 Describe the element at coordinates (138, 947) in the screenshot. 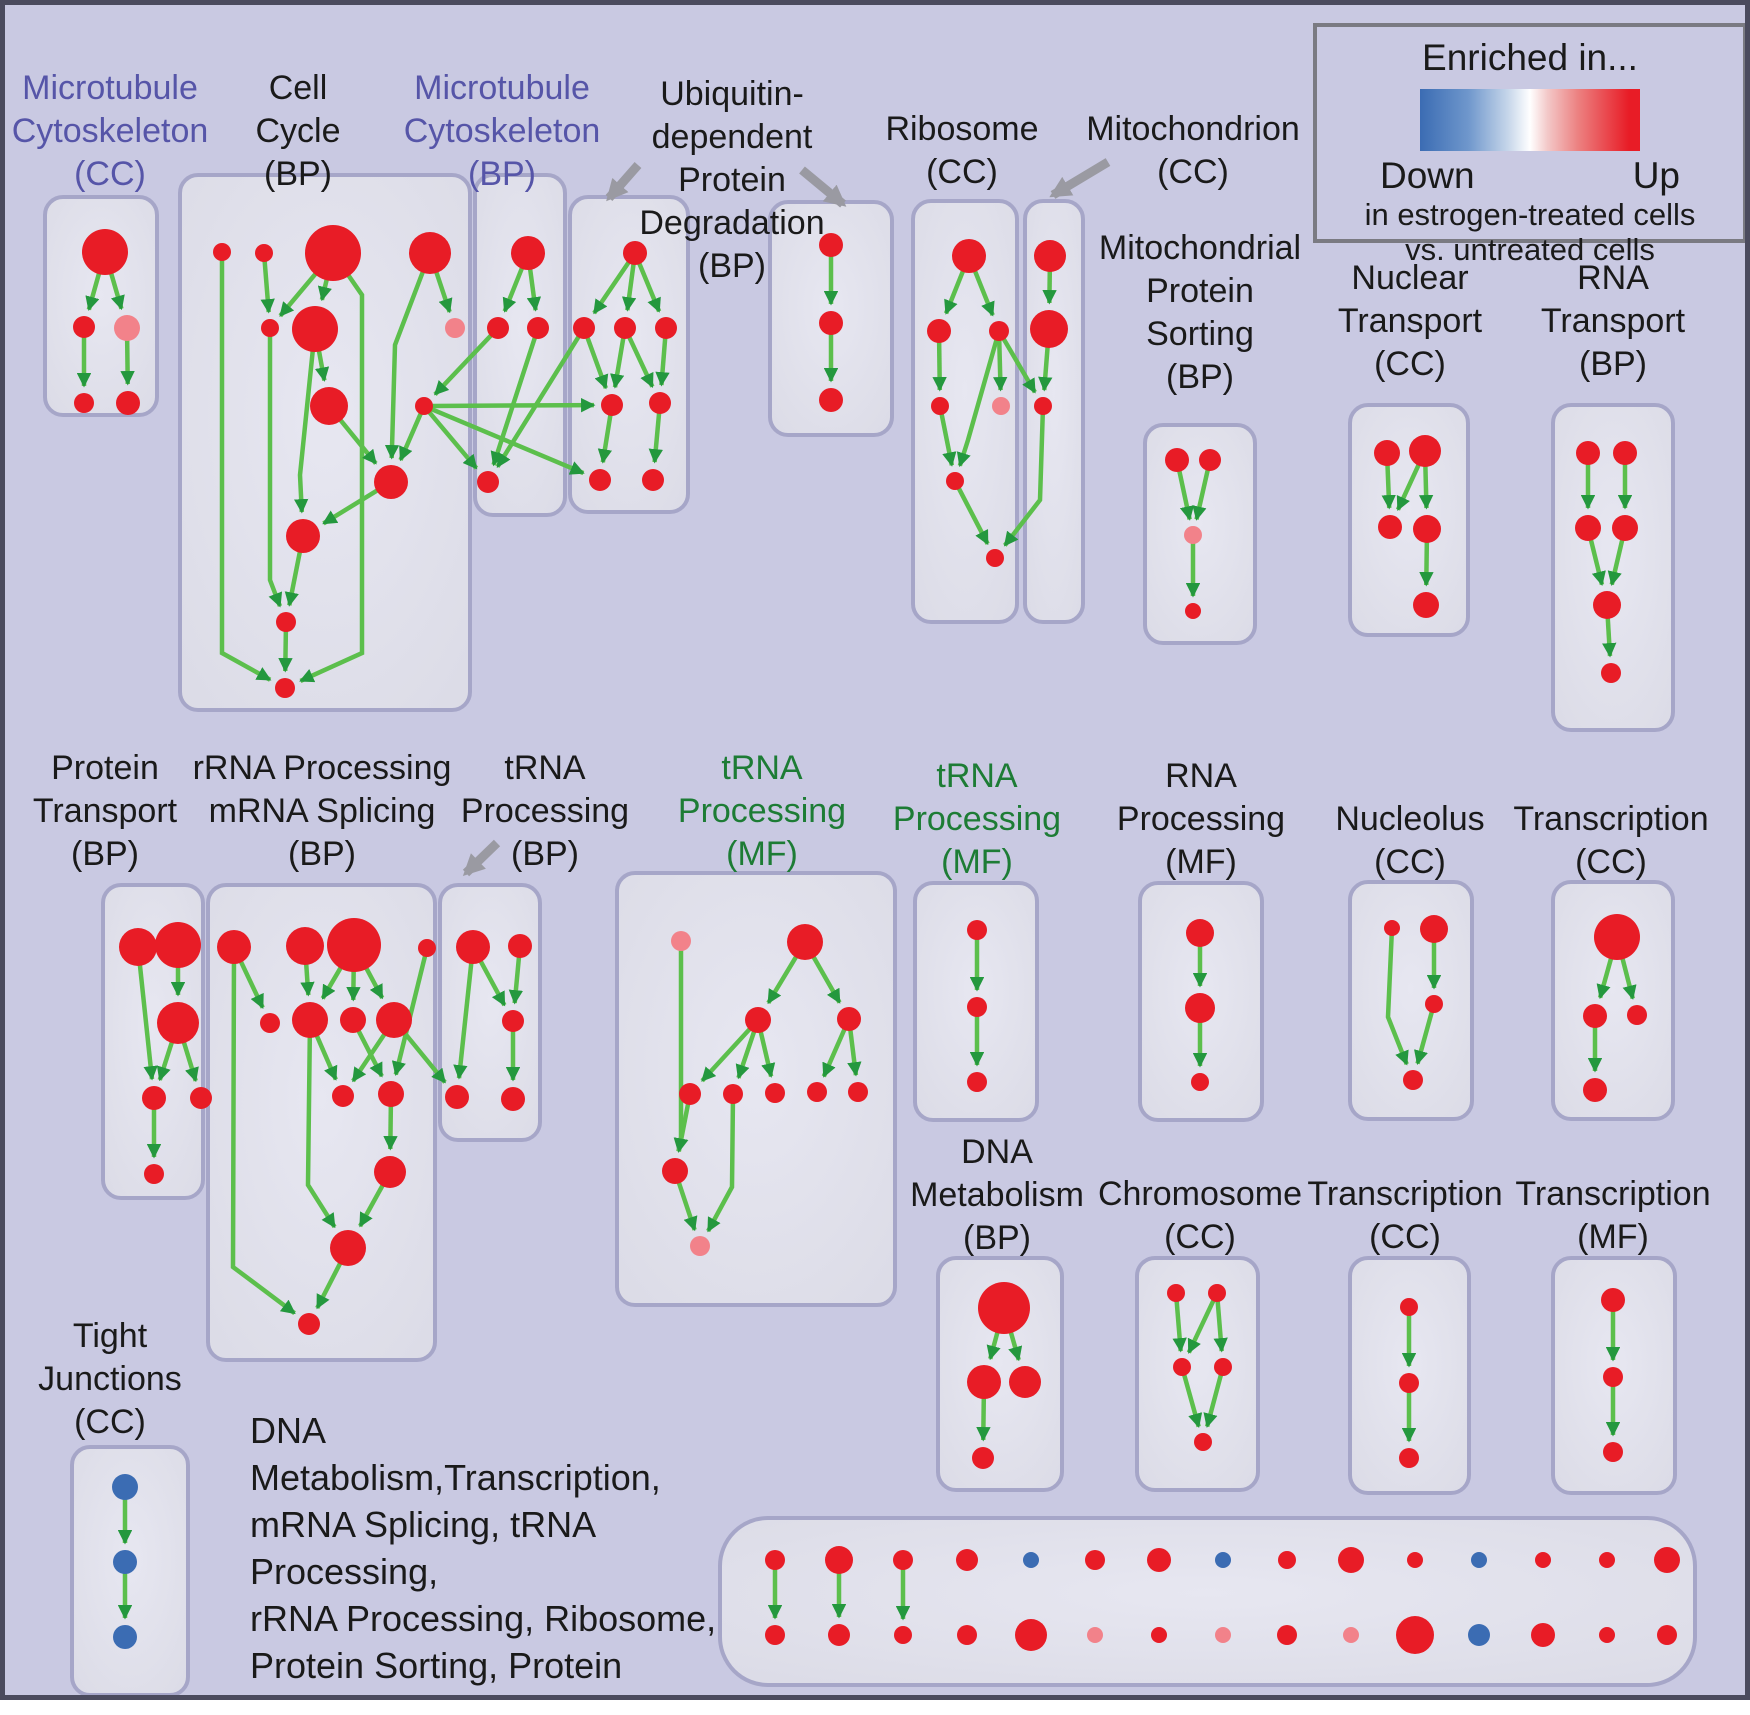

I see `node-pt1` at that location.